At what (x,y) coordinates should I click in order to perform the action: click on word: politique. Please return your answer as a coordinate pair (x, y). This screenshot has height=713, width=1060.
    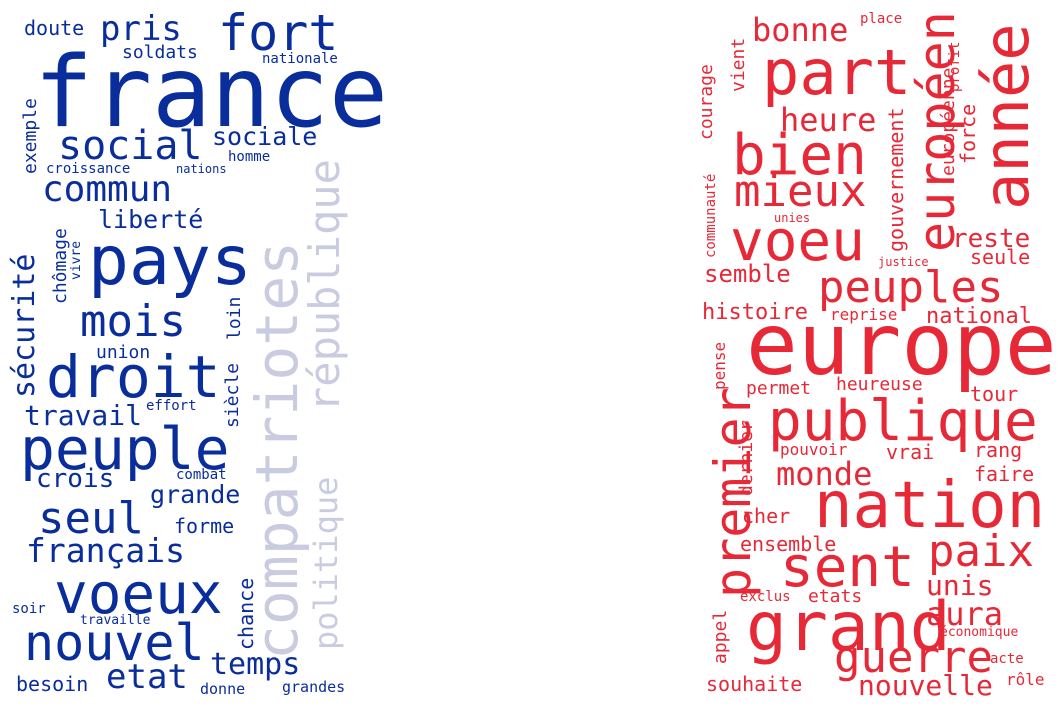
    Looking at the image, I should click on (326, 563).